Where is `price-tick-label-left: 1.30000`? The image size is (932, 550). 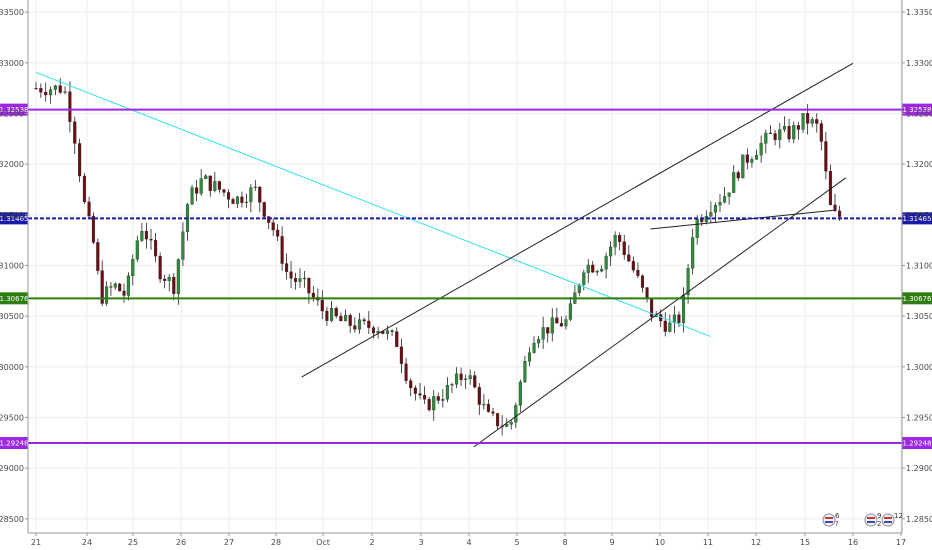
price-tick-label-left: 1.30000 is located at coordinates (12, 367).